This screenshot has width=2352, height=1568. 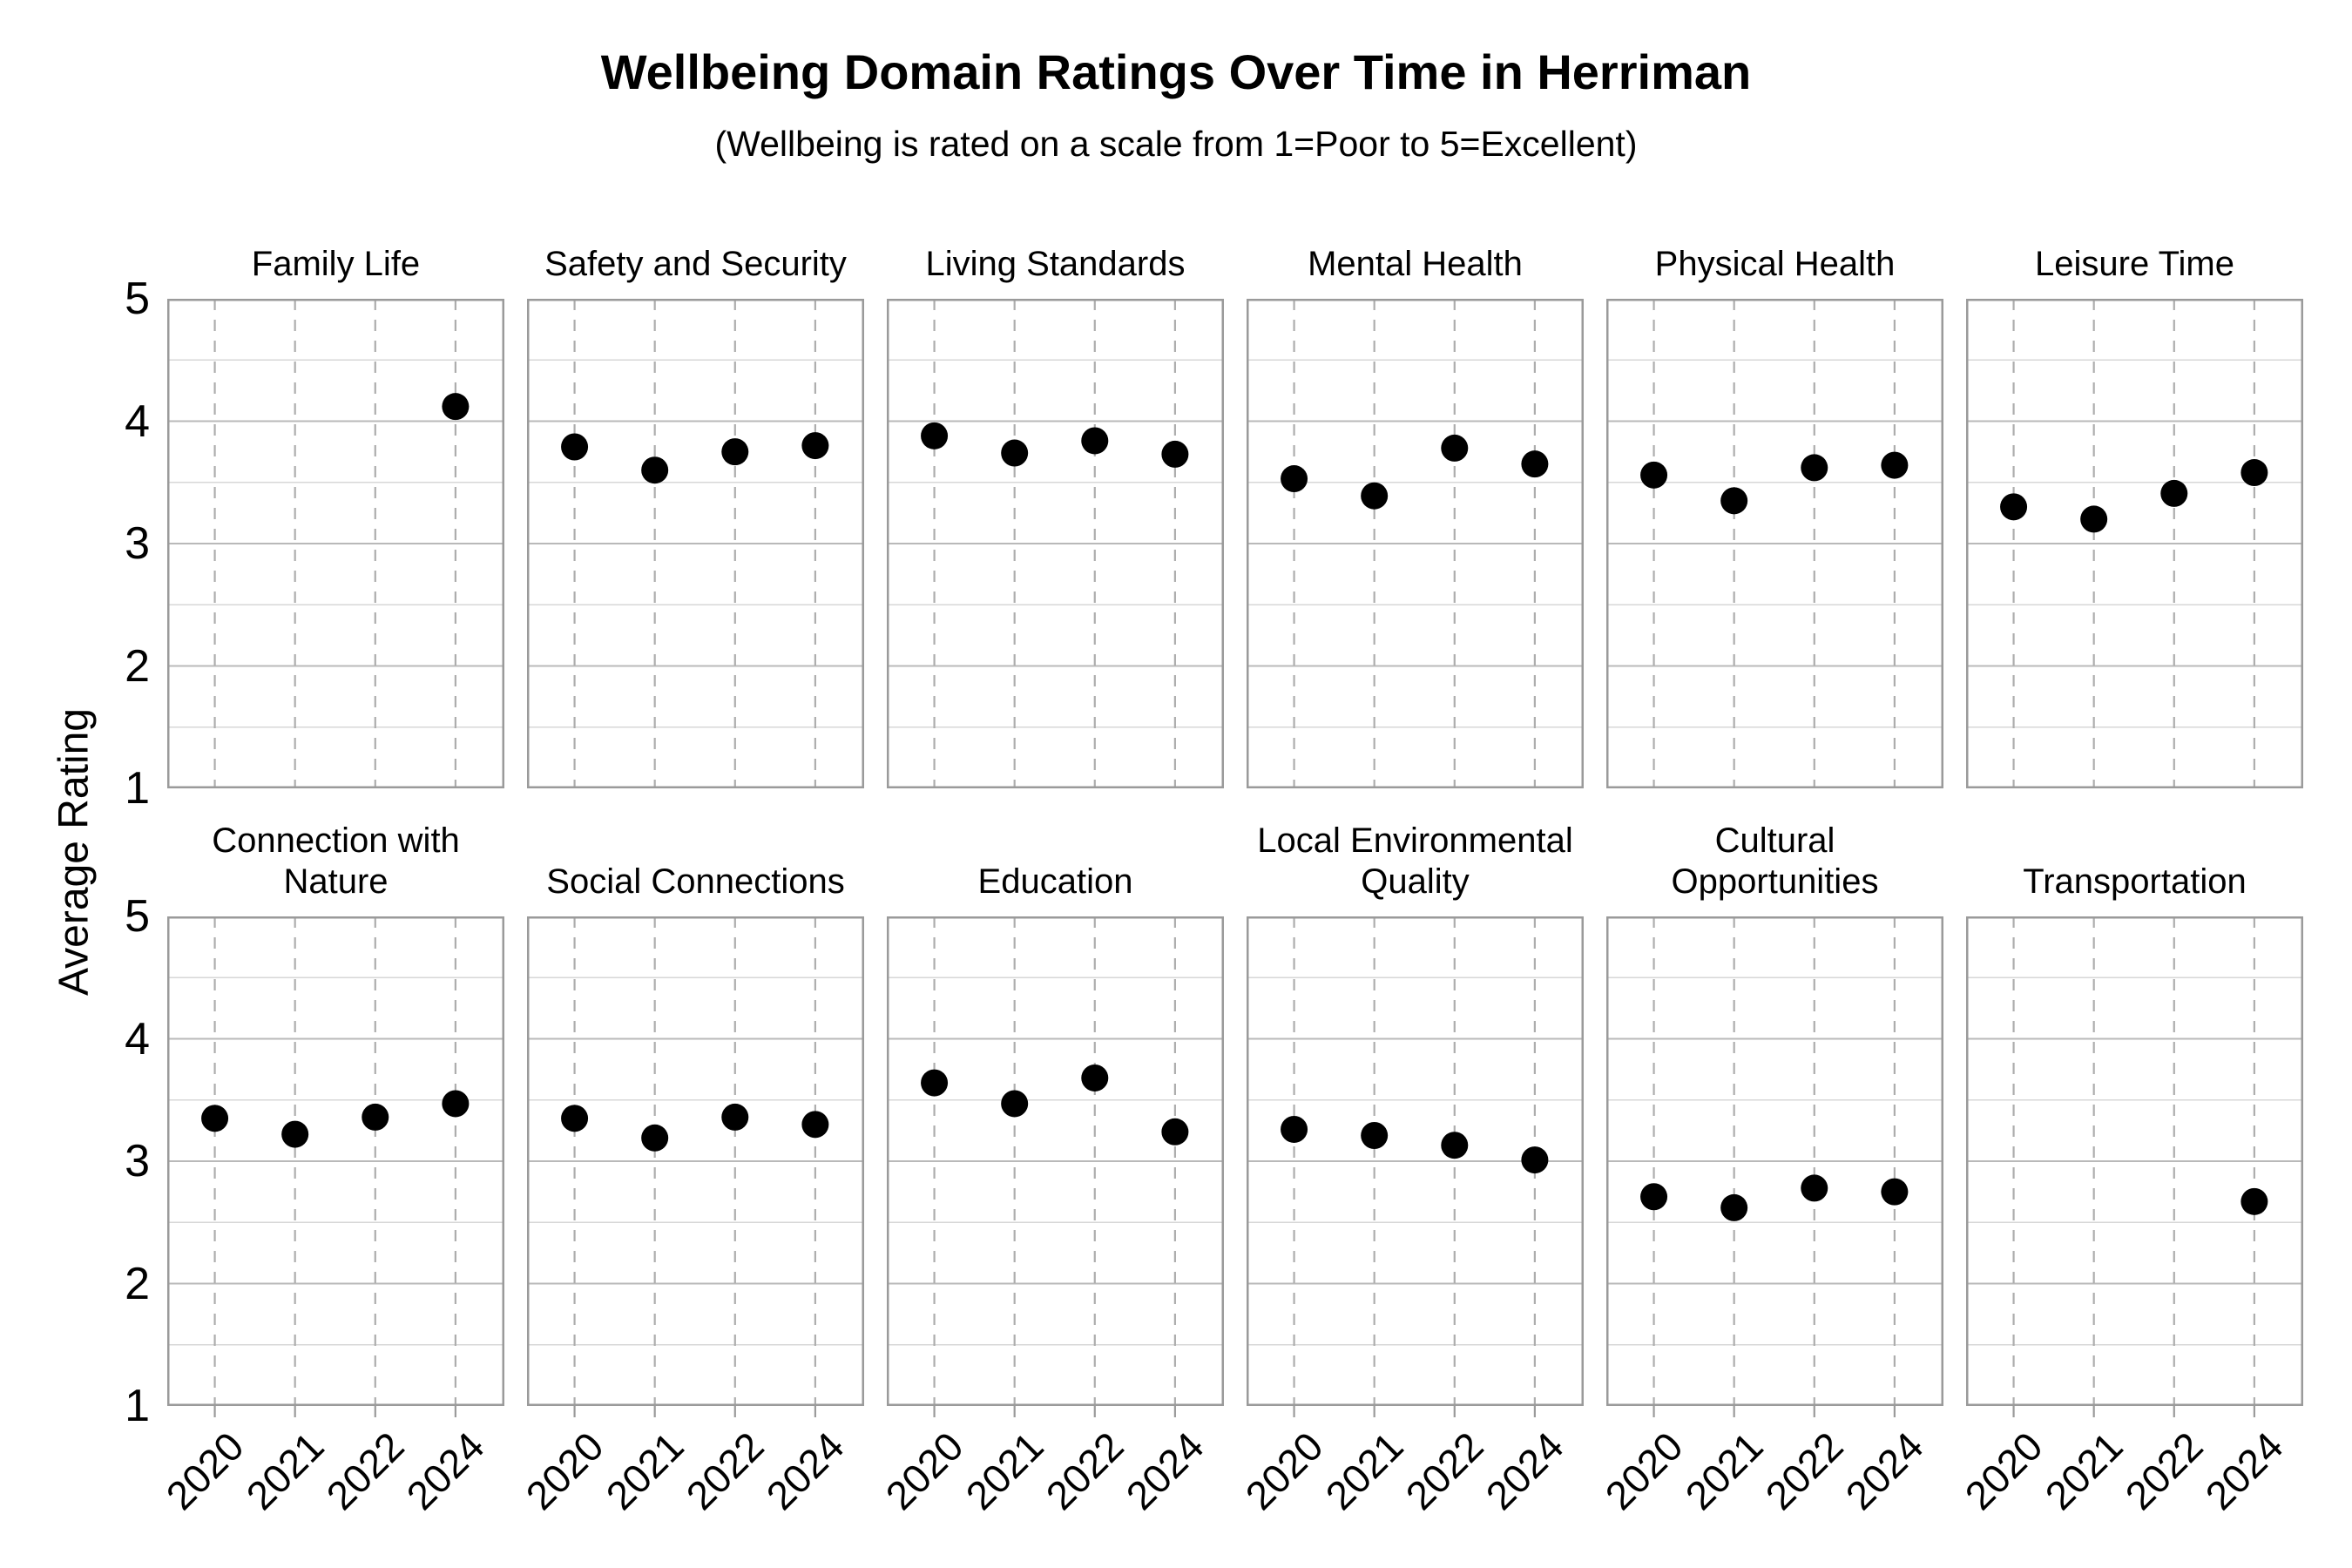 What do you see at coordinates (695, 881) in the screenshot?
I see `facet-title: Social Connections` at bounding box center [695, 881].